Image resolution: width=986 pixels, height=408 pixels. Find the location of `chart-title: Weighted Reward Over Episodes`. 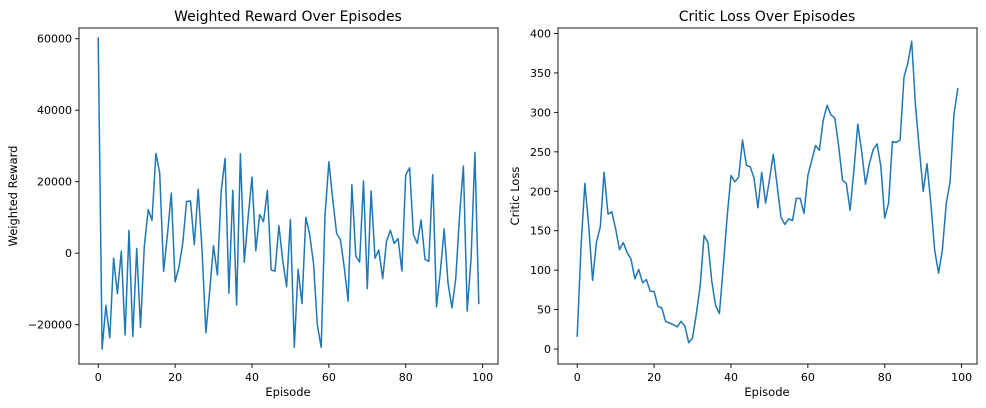

chart-title: Weighted Reward Over Episodes is located at coordinates (288, 17).